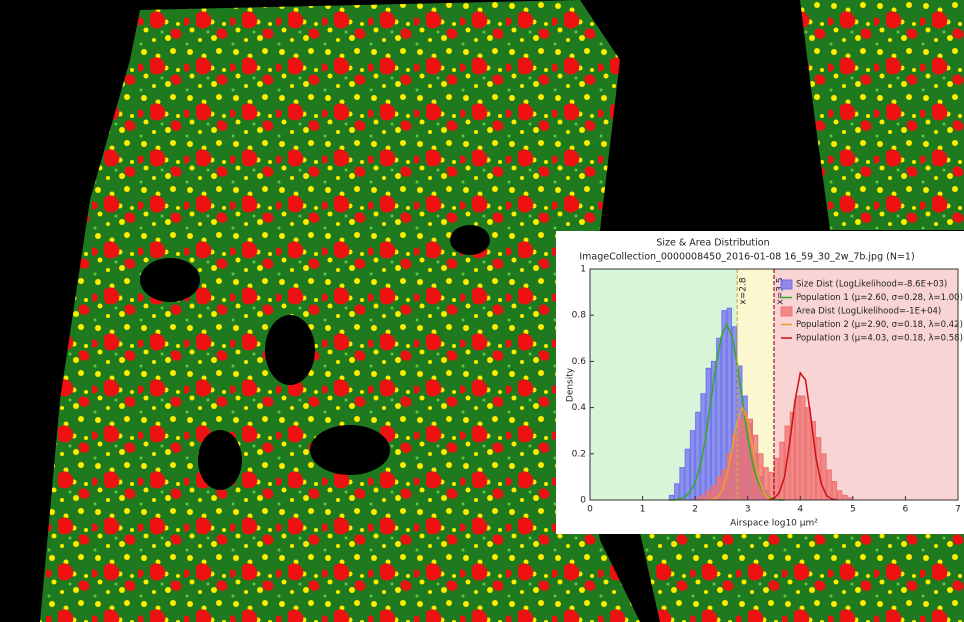 The height and width of the screenshot is (622, 964). Describe the element at coordinates (579, 362) in the screenshot. I see `y-tick-label: 0.6` at that location.